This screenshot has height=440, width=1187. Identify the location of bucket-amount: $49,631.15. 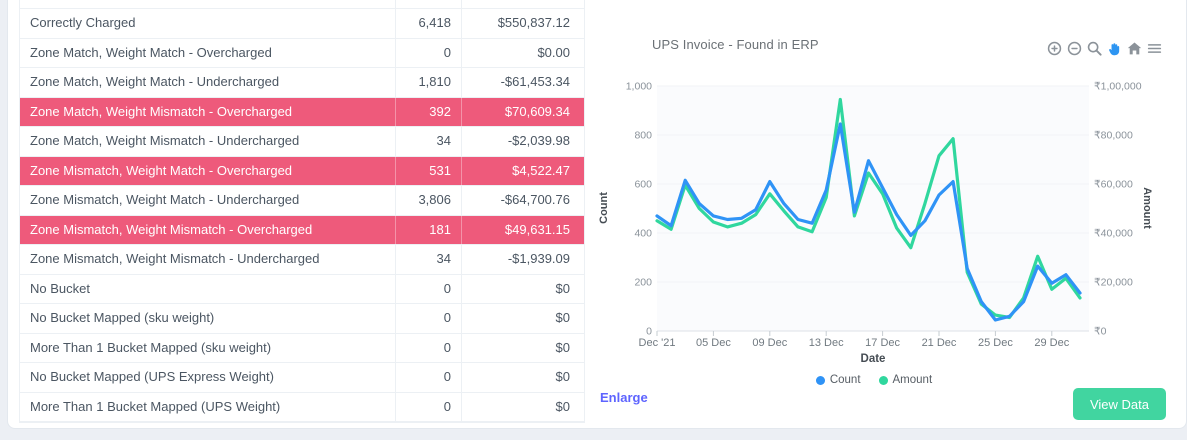
(522, 229).